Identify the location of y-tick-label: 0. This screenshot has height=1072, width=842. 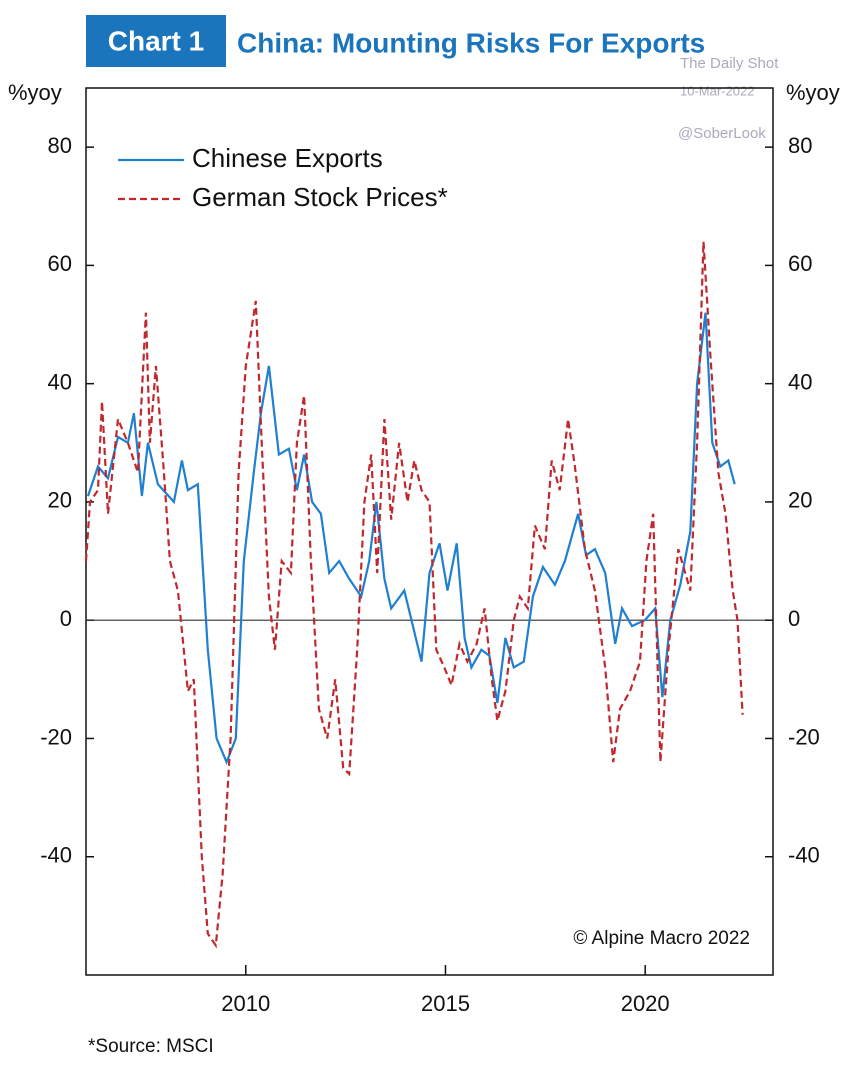
(66, 618).